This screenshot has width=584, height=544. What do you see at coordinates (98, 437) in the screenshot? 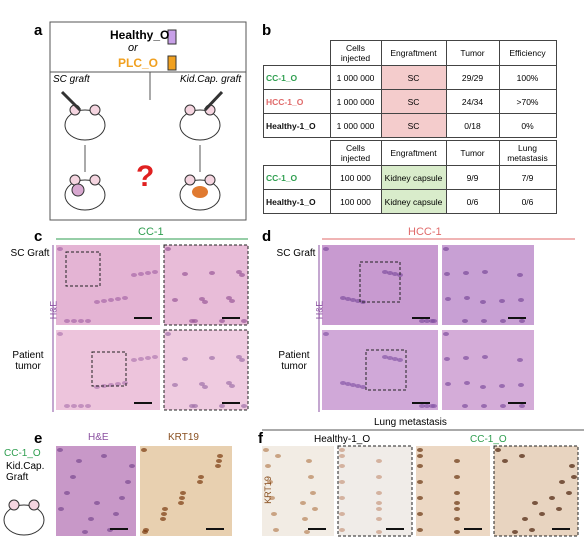
I see `column-label: H&E` at bounding box center [98, 437].